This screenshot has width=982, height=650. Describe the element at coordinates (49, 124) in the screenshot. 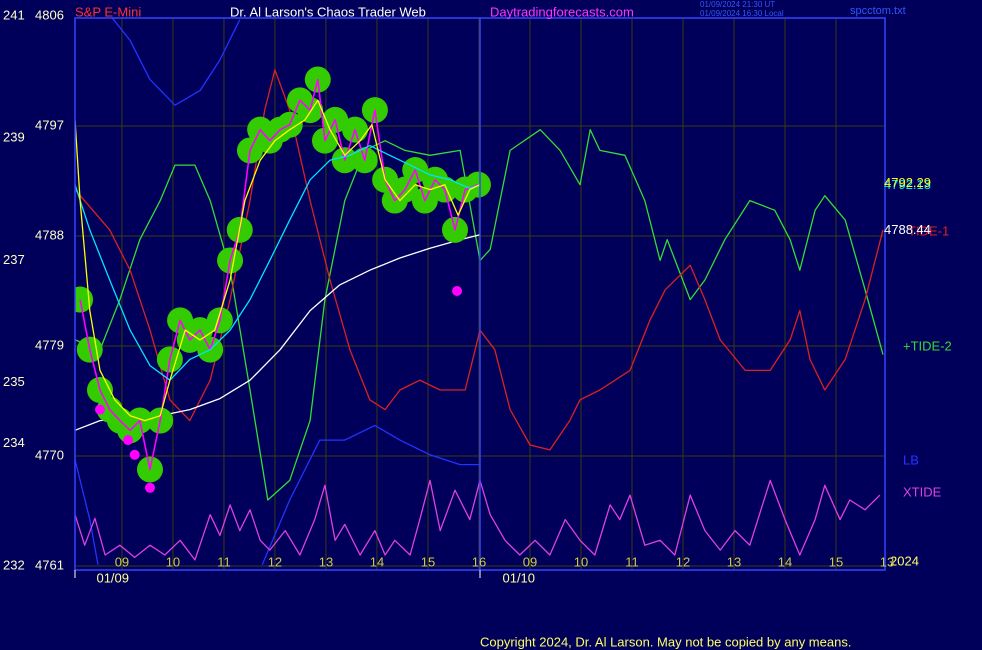

I see `y-tick-label: 4797` at that location.